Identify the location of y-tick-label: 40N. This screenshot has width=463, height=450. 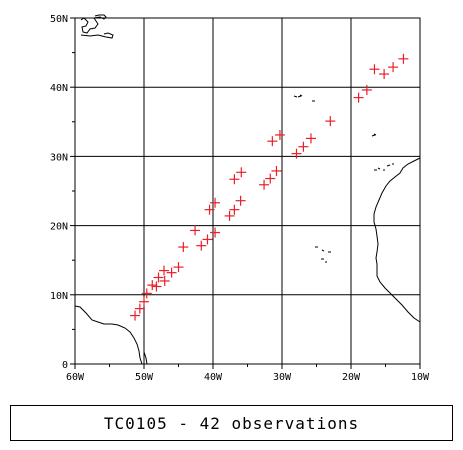
(59, 88).